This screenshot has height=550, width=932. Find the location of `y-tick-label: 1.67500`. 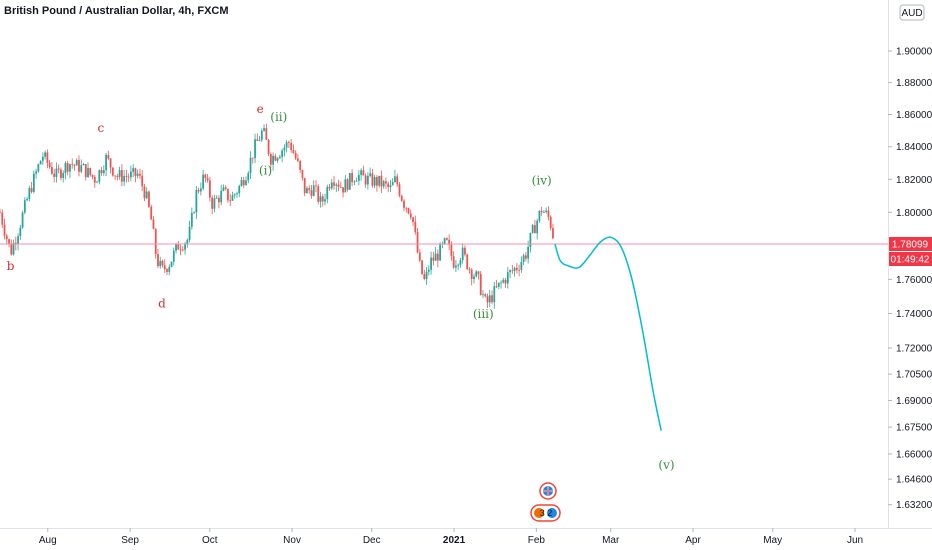

y-tick-label: 1.67500 is located at coordinates (914, 428).